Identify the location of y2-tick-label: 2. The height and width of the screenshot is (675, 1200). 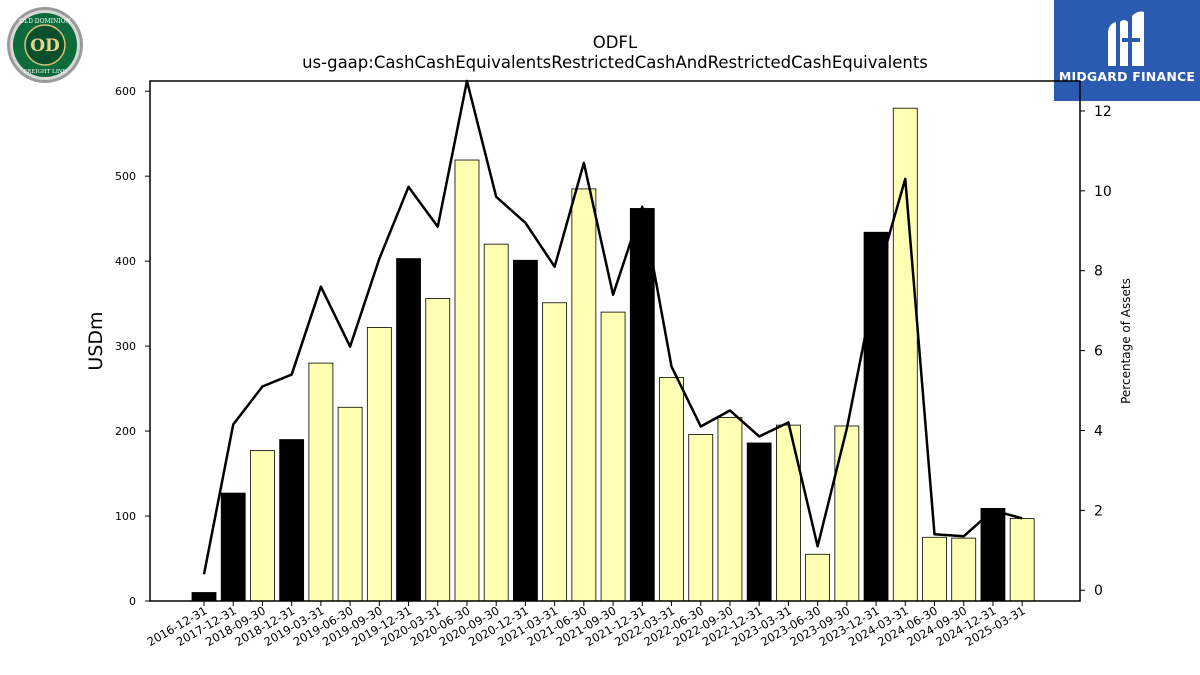
(1098, 511).